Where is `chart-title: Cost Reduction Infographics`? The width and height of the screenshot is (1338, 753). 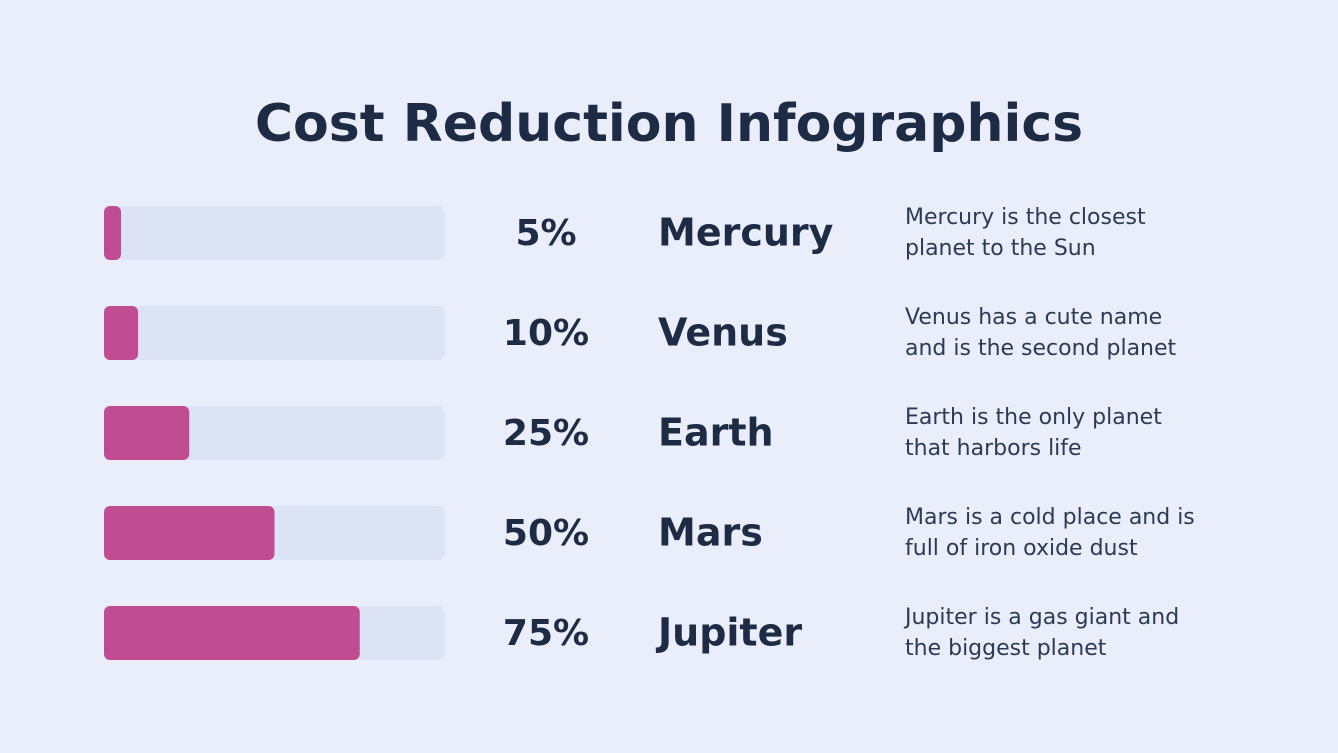 chart-title: Cost Reduction Infographics is located at coordinates (669, 124).